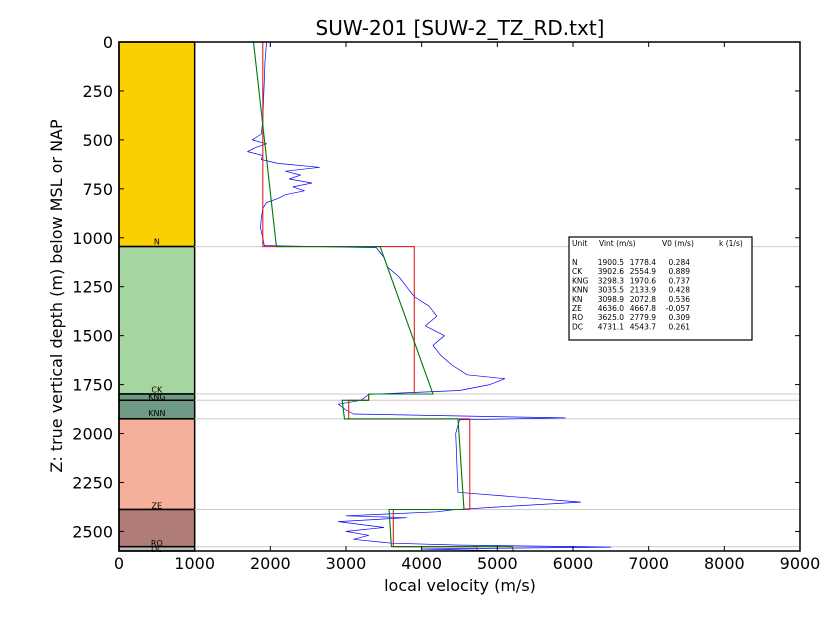 The image size is (840, 630). I want to click on unit-block-n, so click(157, 144).